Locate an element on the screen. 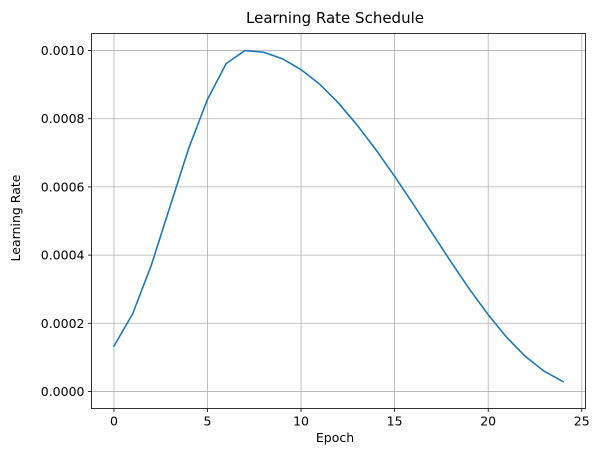  x-tick-label: 5 is located at coordinates (208, 421).